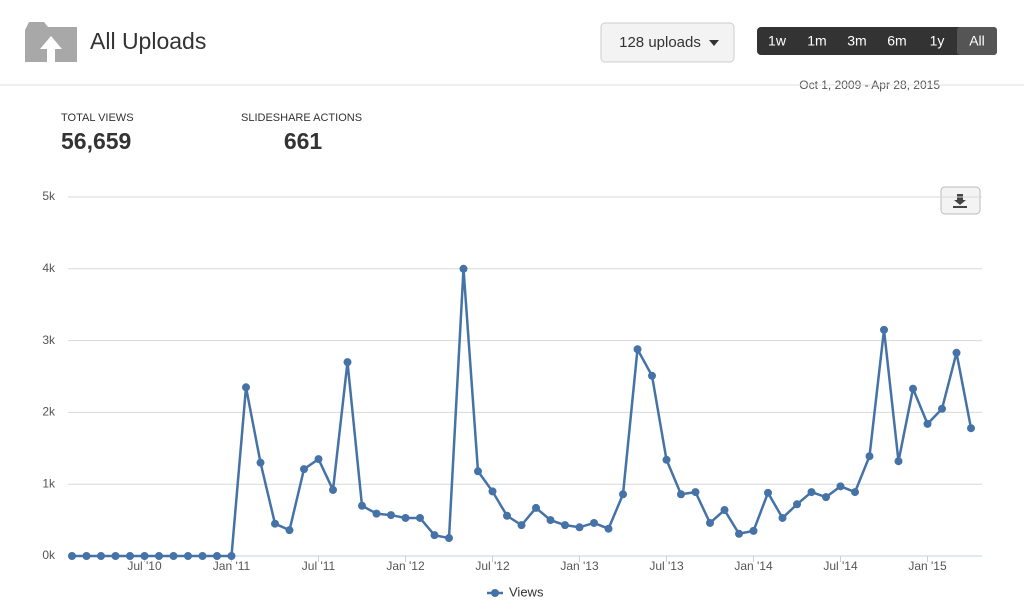 The height and width of the screenshot is (610, 1024). Describe the element at coordinates (49, 340) in the screenshot. I see `y-tick-label: 3k` at that location.